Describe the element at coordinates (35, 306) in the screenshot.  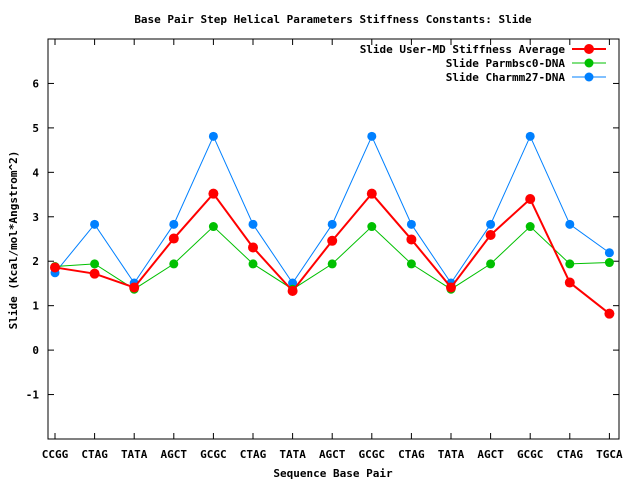
I see `y-tick-label: 1` at that location.